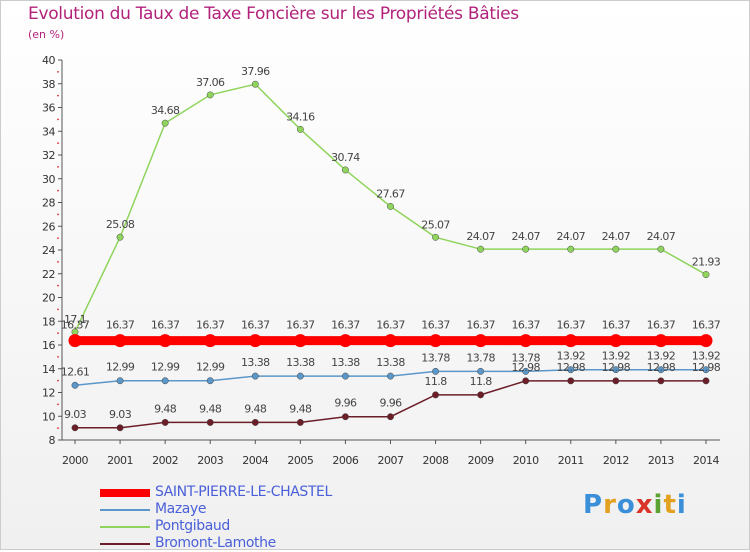 The width and height of the screenshot is (750, 552). What do you see at coordinates (255, 460) in the screenshot?
I see `x-tick-label: 2004` at bounding box center [255, 460].